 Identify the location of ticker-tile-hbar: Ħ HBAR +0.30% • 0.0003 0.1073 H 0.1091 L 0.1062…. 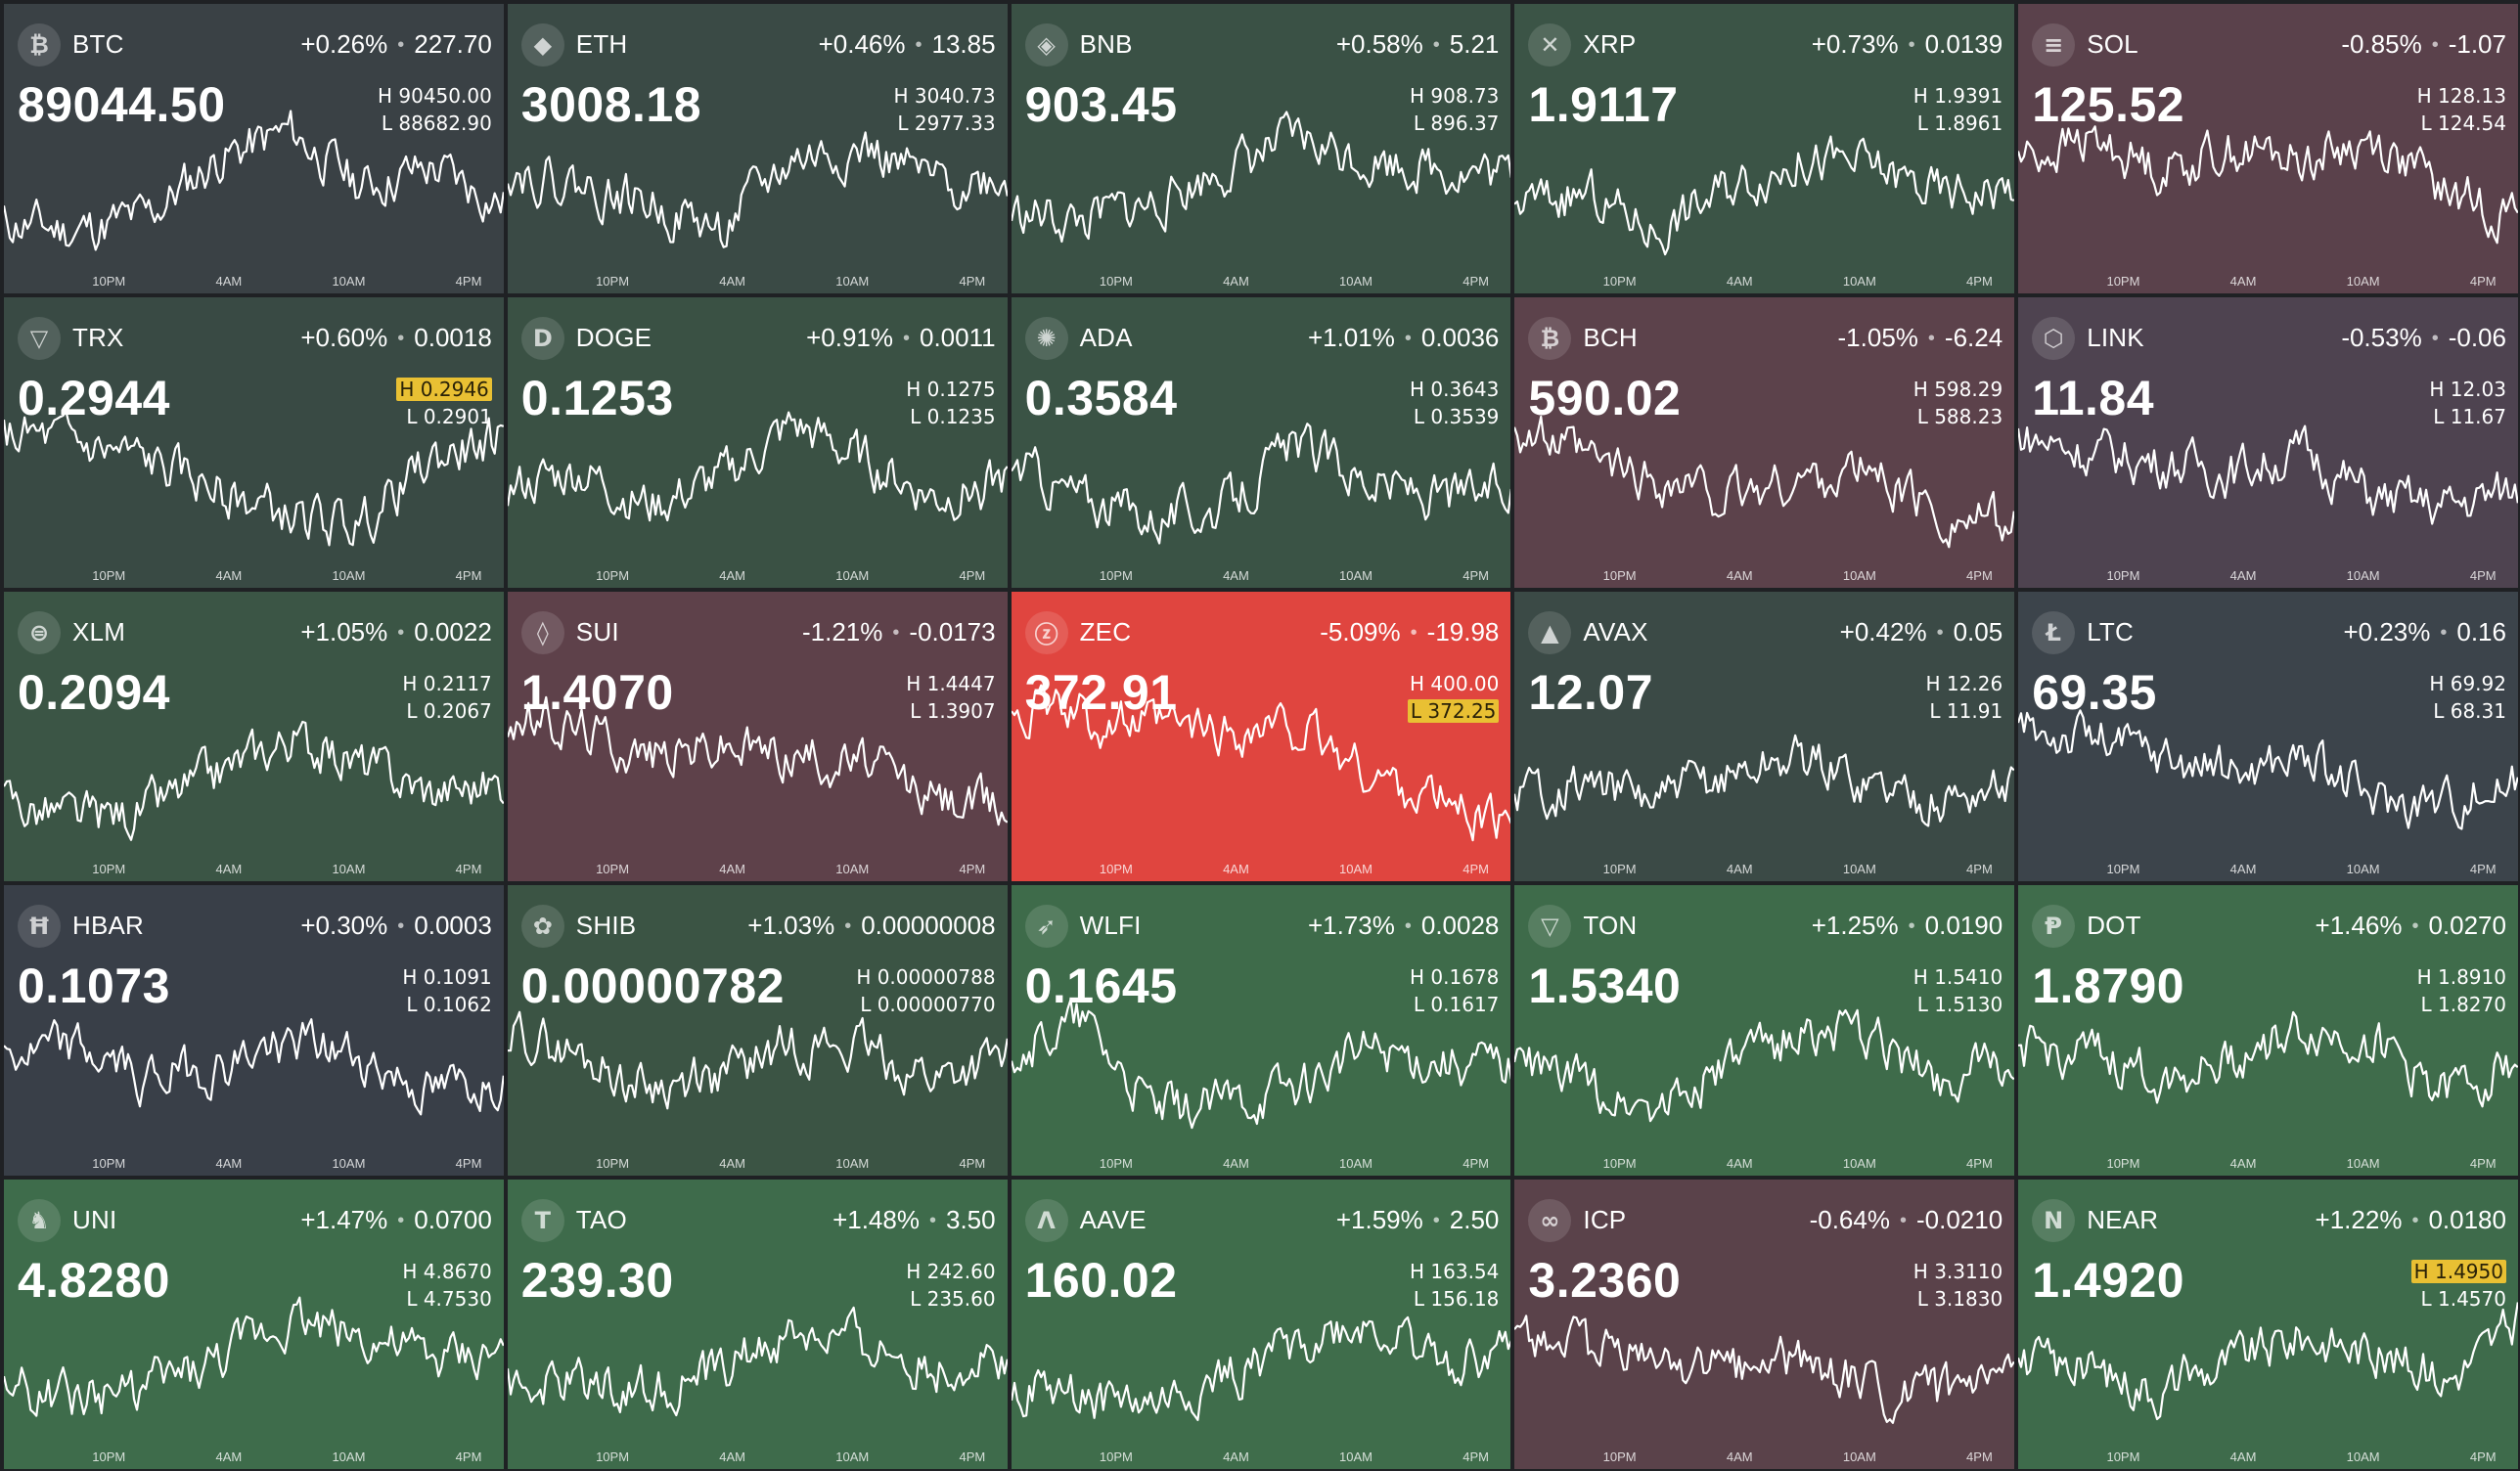
(254, 1030).